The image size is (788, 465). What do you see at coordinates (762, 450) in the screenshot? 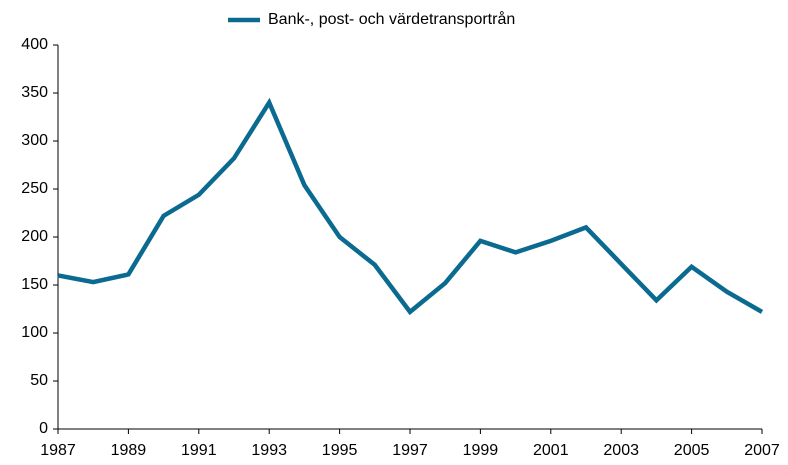
I see `x-tick-label: 2007` at bounding box center [762, 450].